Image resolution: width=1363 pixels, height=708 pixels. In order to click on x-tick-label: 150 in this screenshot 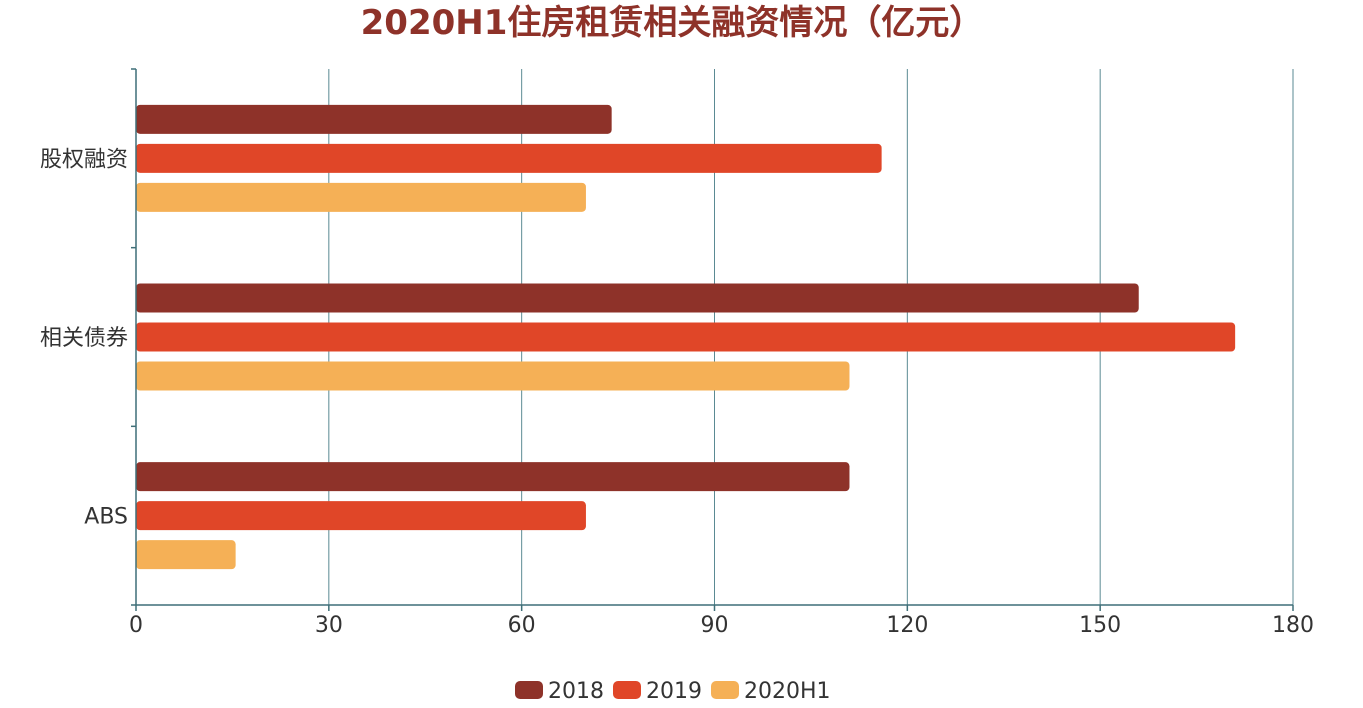, I will do `click(1100, 625)`.